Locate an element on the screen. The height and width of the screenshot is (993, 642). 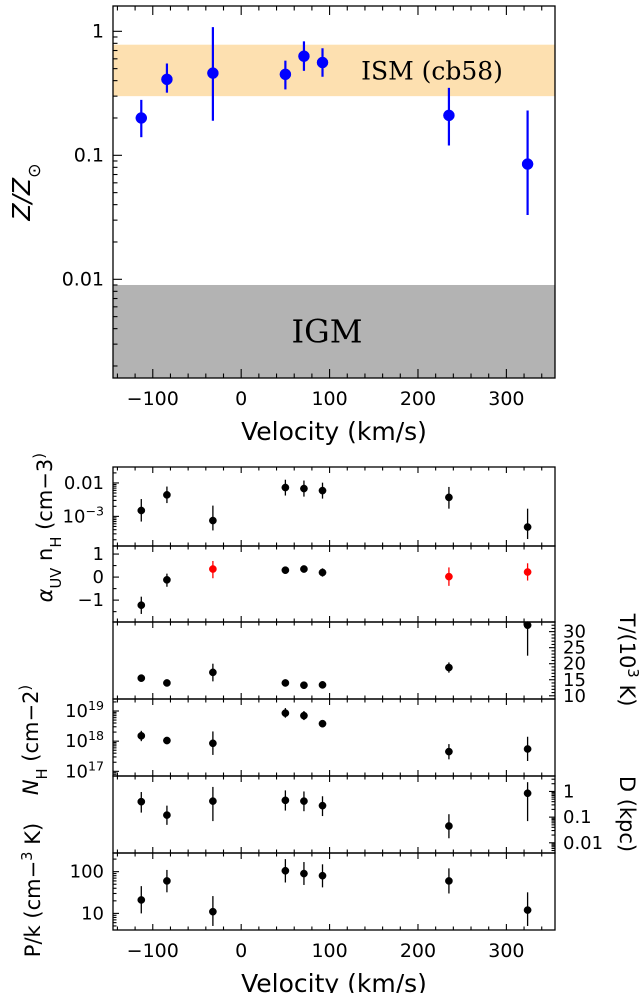
panel-metallicity-xtick-label-0: −100 is located at coordinates (153, 399).